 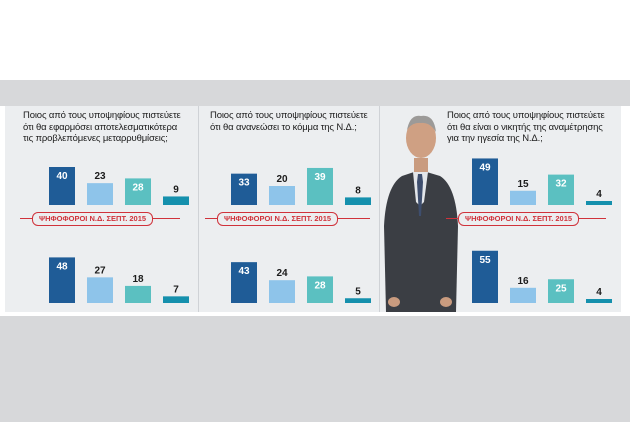 What do you see at coordinates (485, 167) in the screenshot?
I see `bar-value-label: 49` at bounding box center [485, 167].